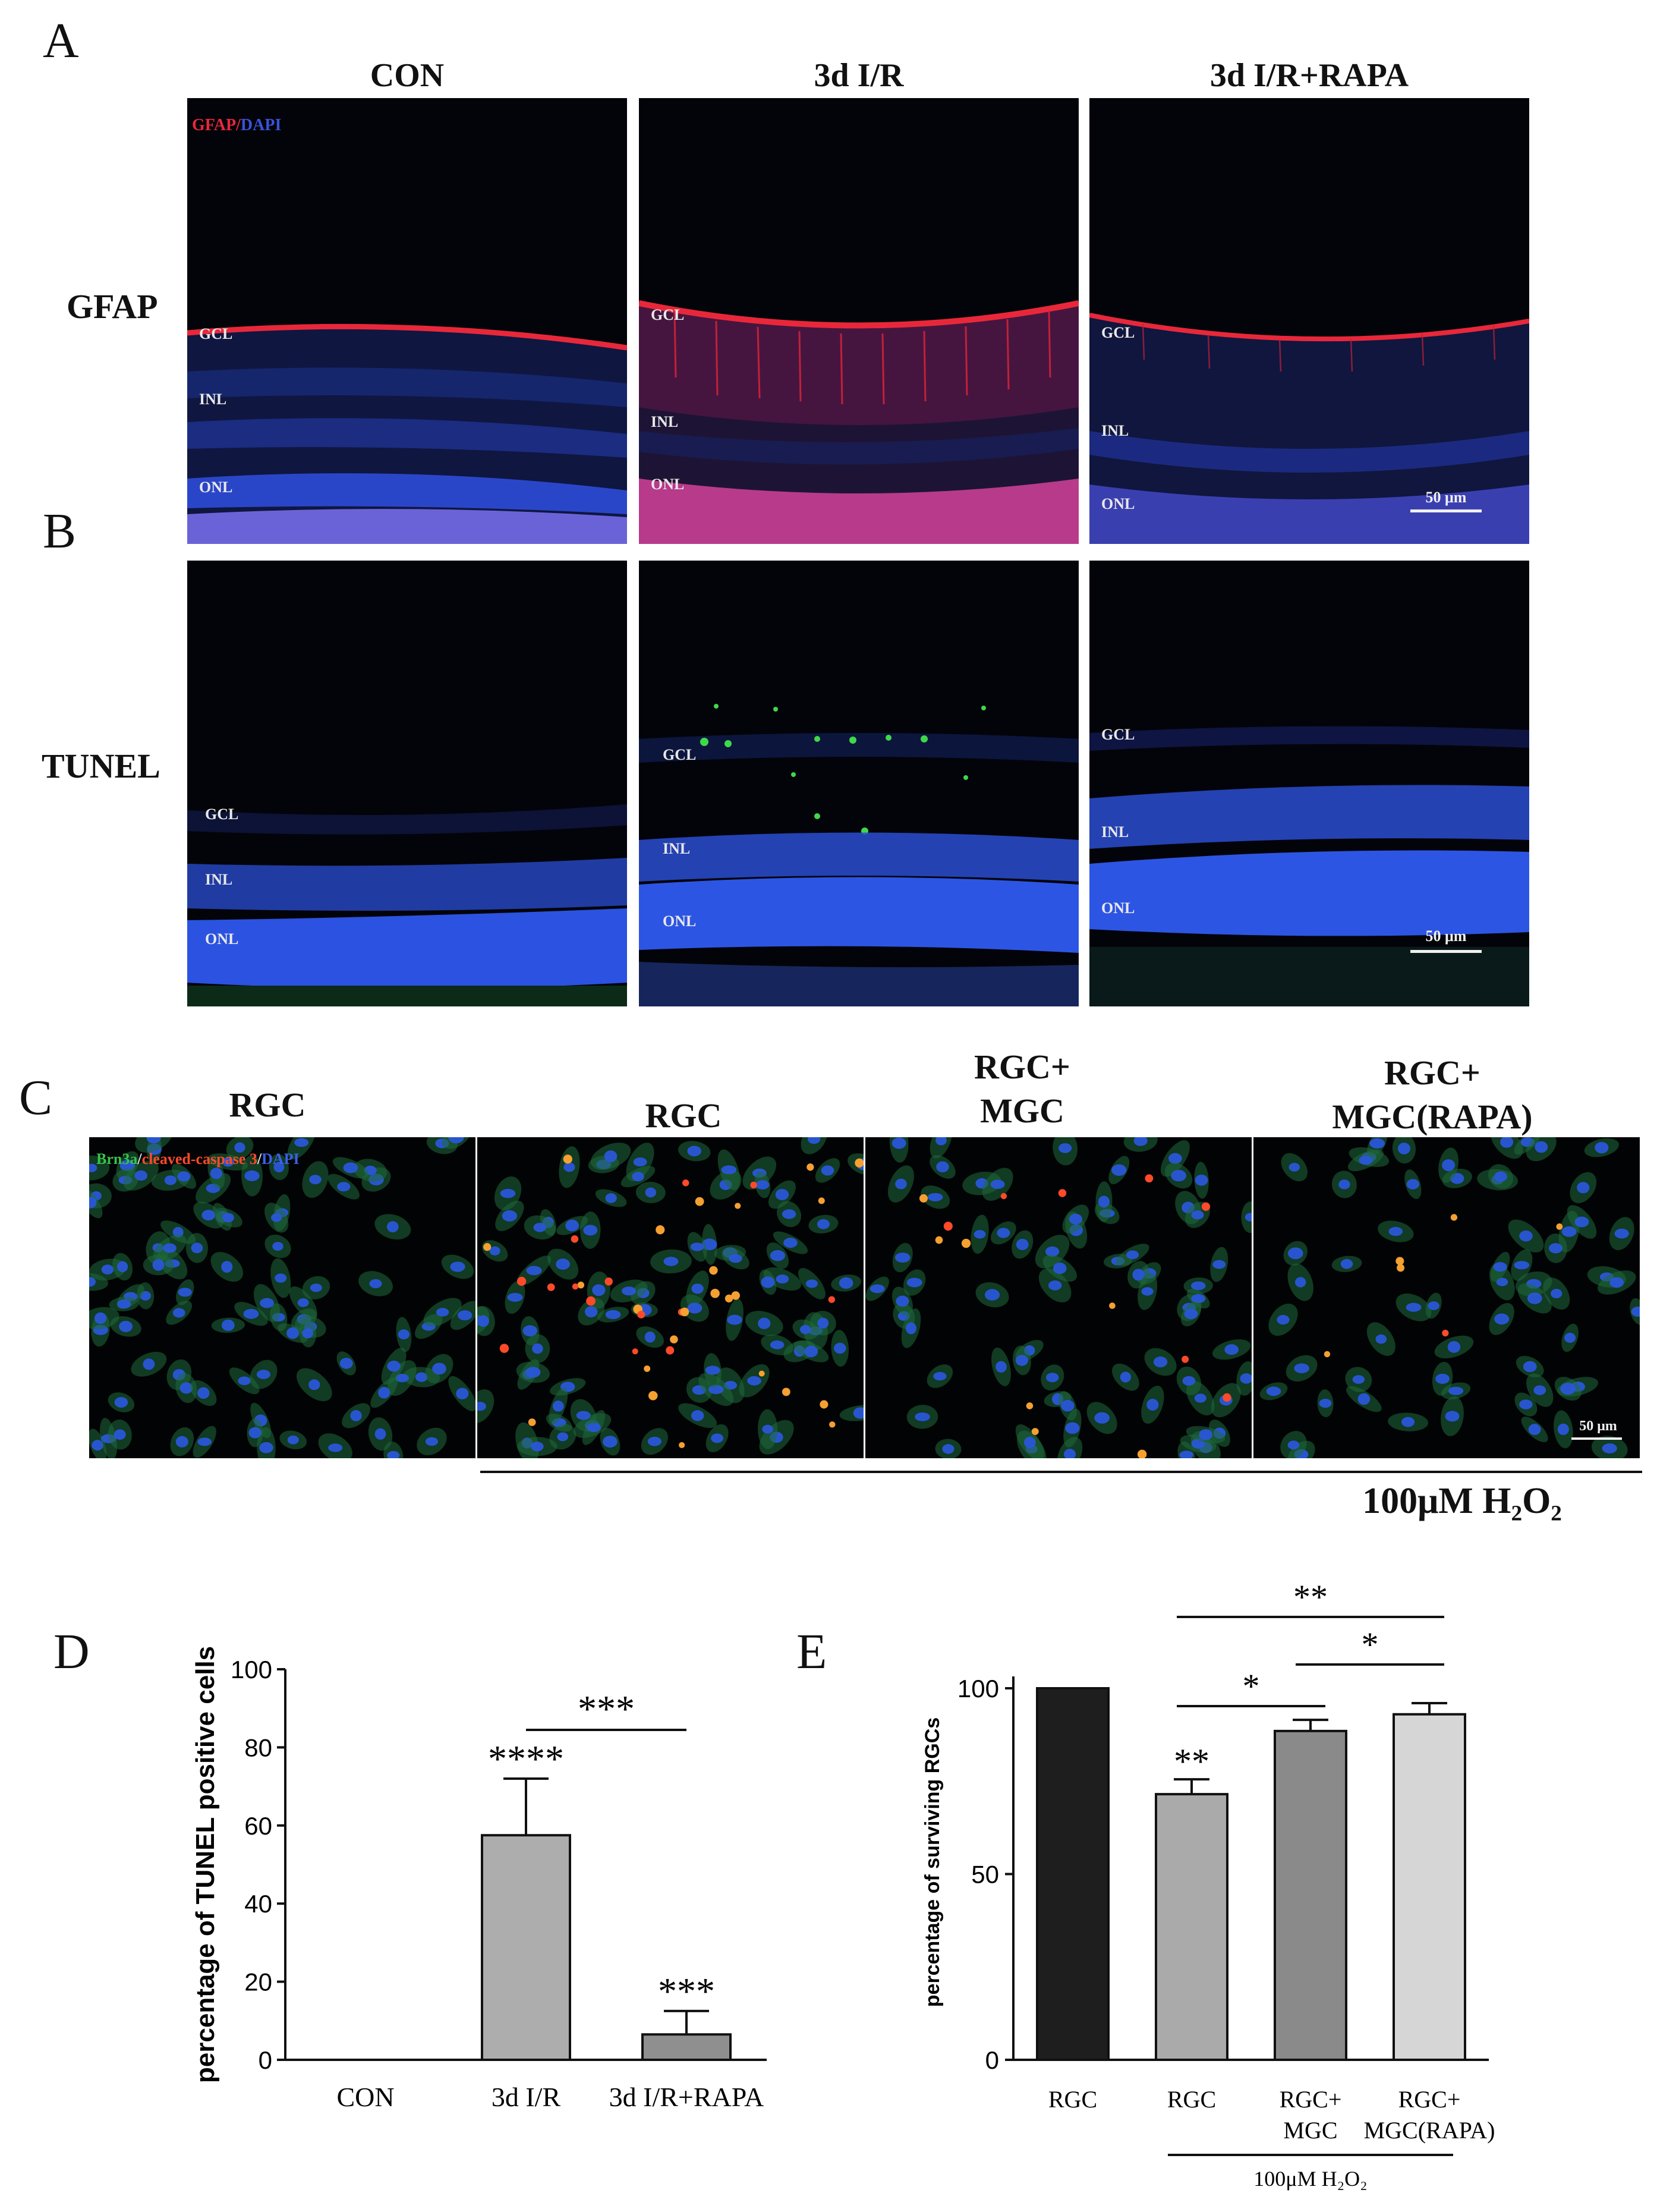 Image resolution: width=1657 pixels, height=2212 pixels. Describe the element at coordinates (258, 1826) in the screenshot. I see `y-tick-label: 60` at that location.